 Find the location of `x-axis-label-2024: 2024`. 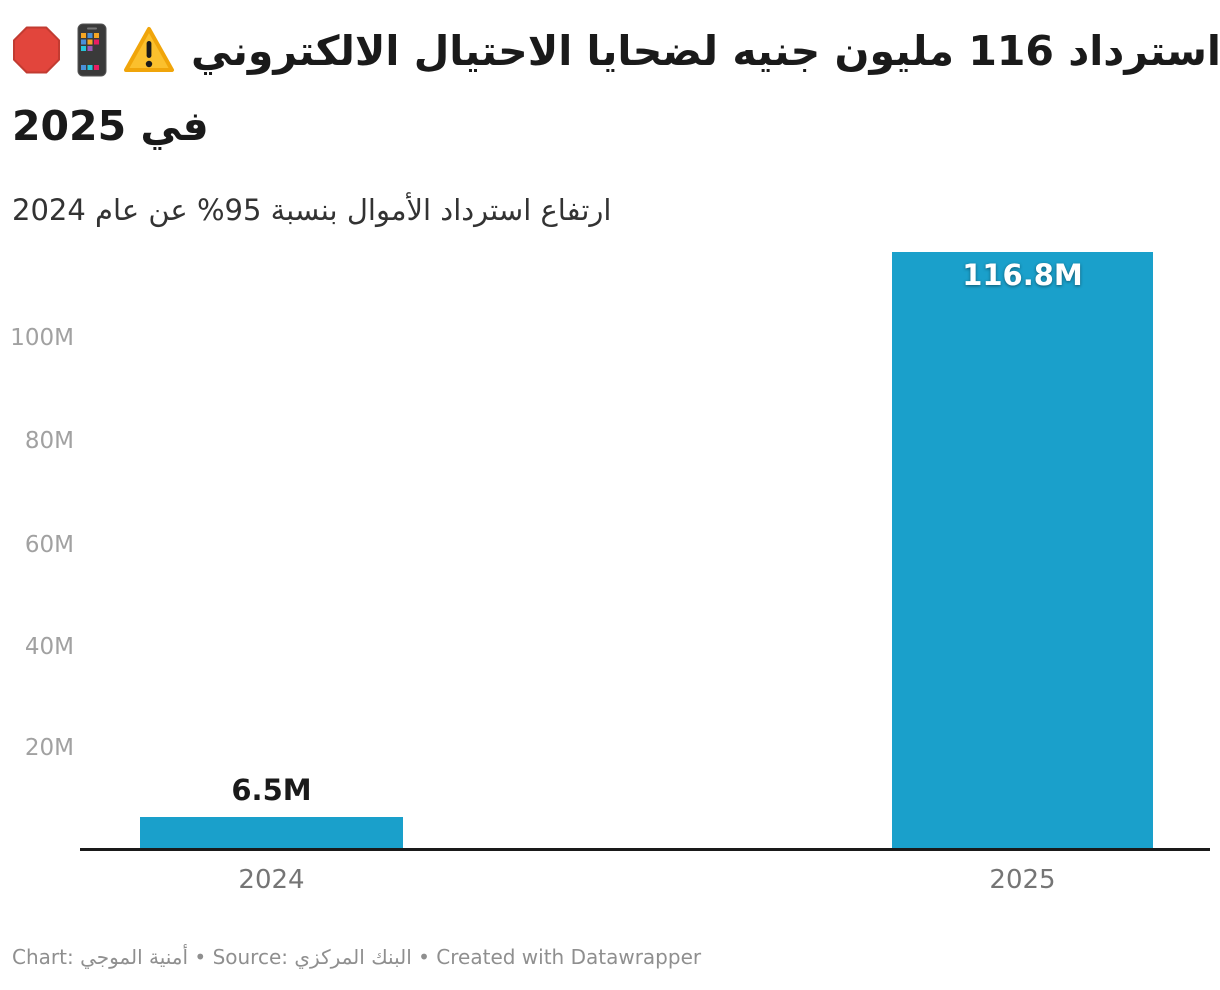

x-axis-label-2024: 2024 is located at coordinates (271, 880).